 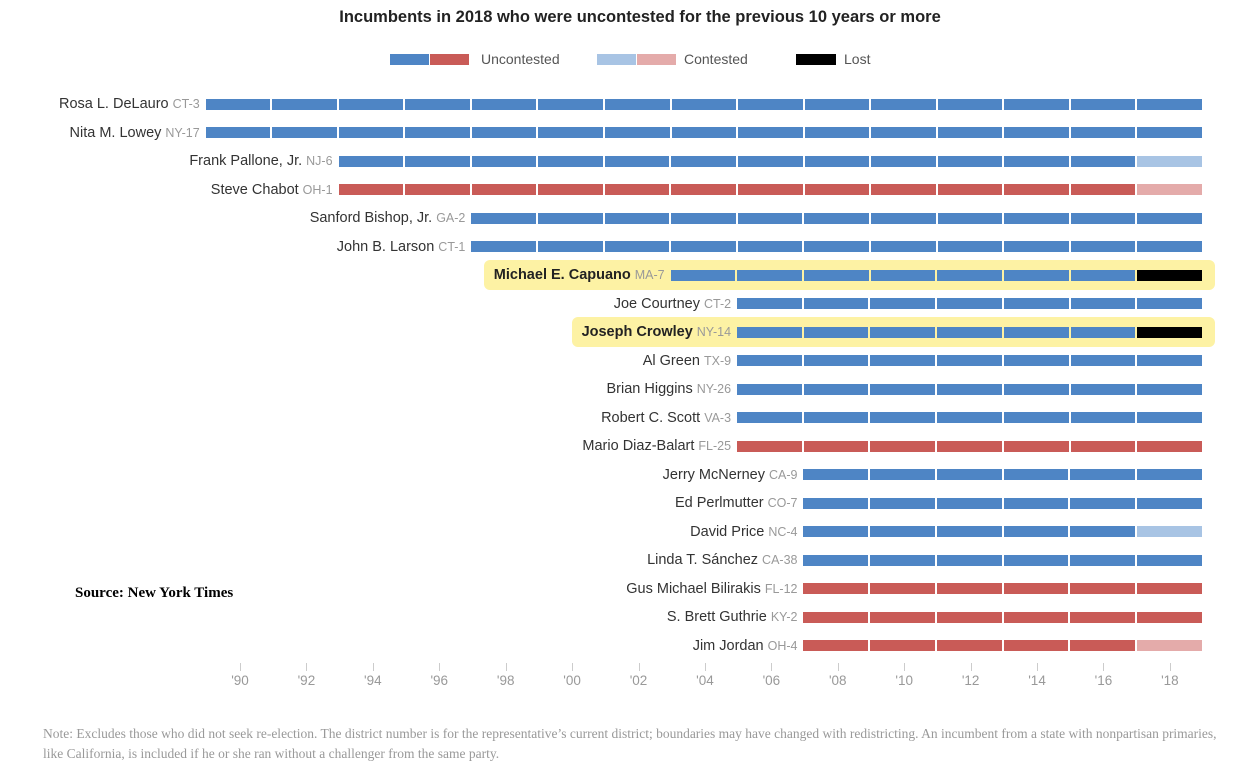 I want to click on x-tick-label: '12, so click(x=970, y=680).